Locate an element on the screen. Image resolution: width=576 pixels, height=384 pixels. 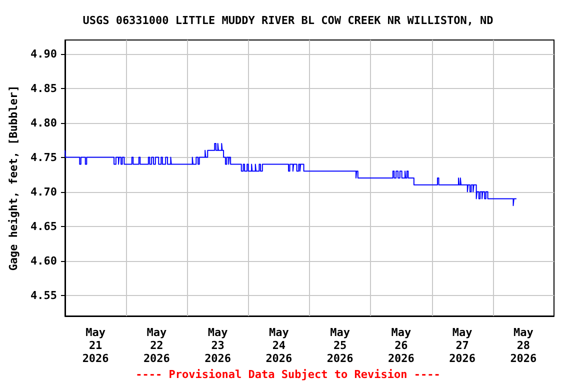
y-tick-label: 4.90 is located at coordinates (43, 53).